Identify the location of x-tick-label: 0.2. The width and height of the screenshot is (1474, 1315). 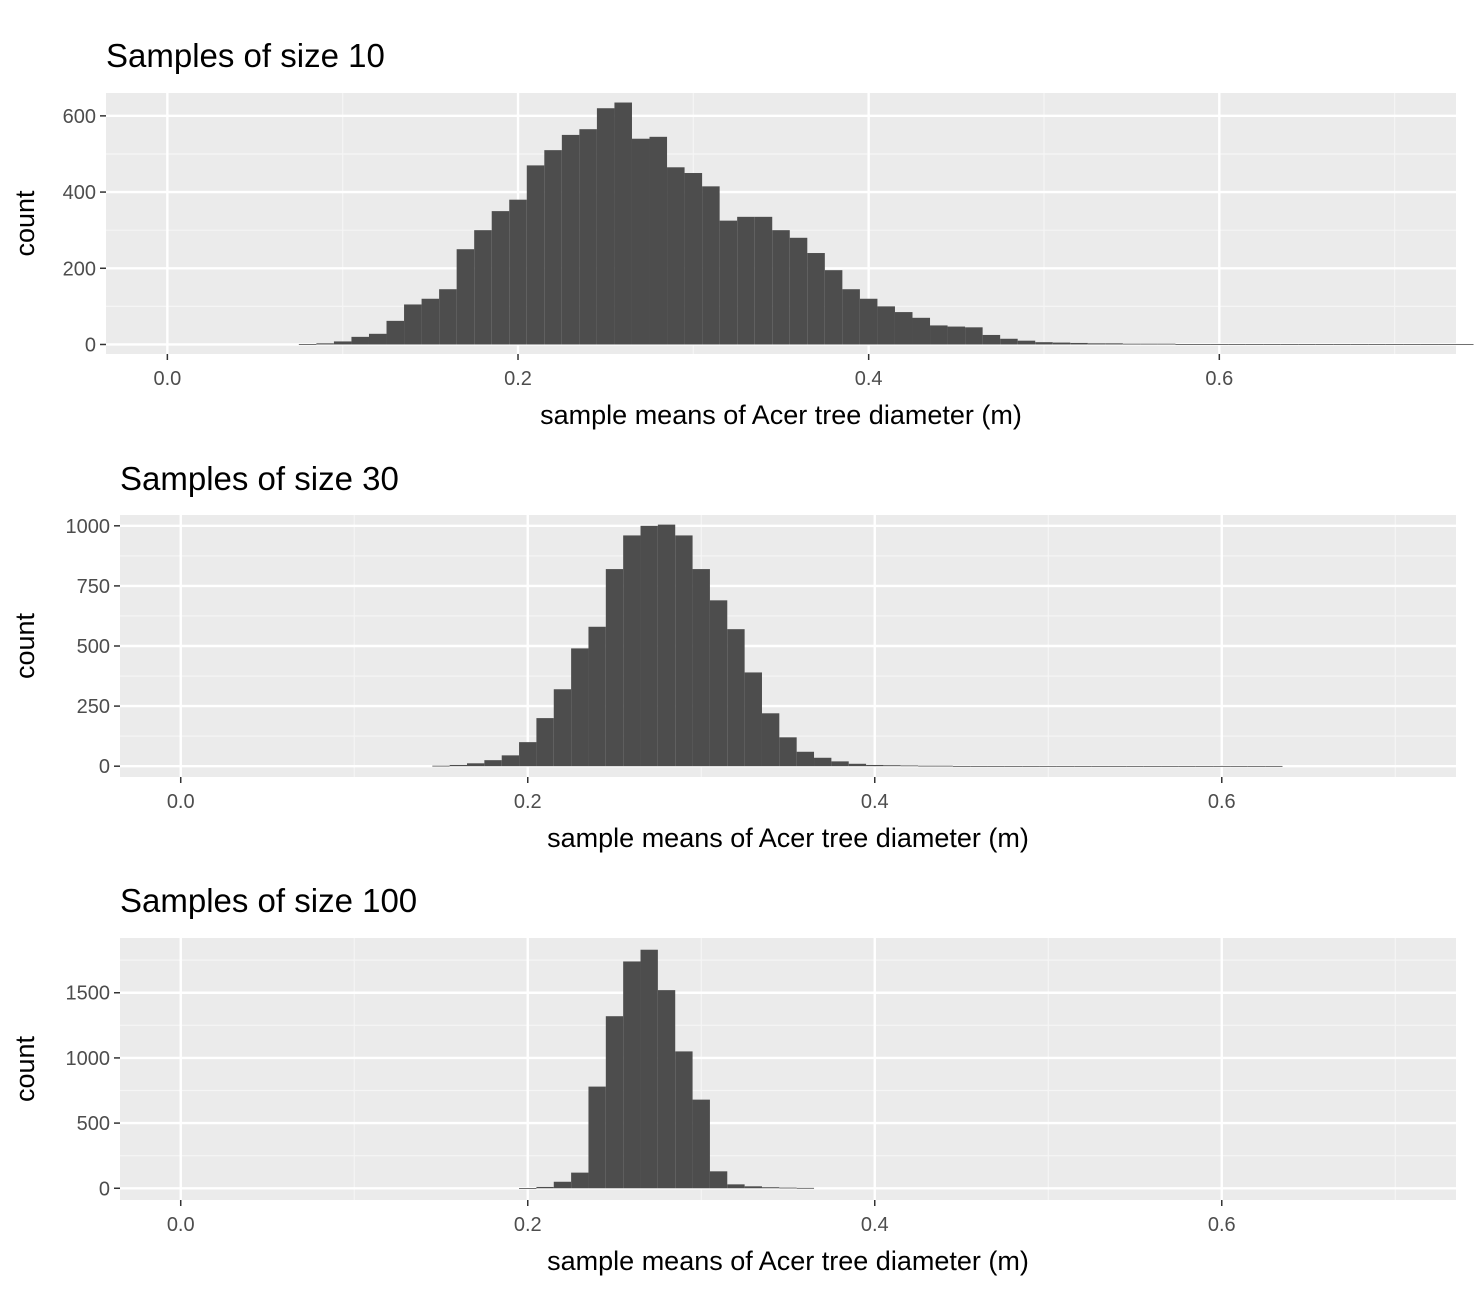
(518, 379).